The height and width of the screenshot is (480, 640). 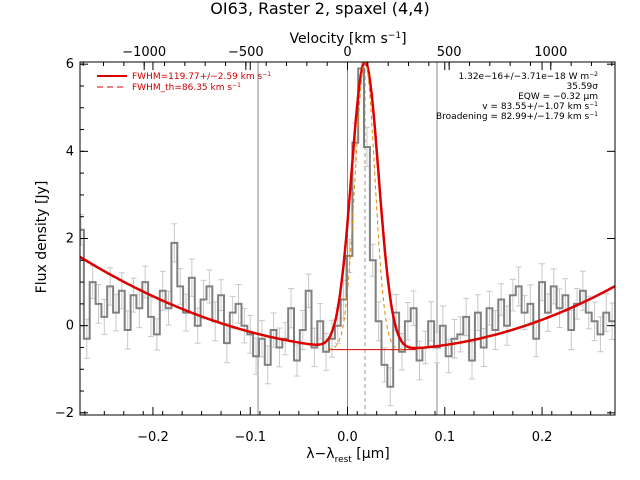 I want to click on x-tick-label: 0.1, so click(x=444, y=437).